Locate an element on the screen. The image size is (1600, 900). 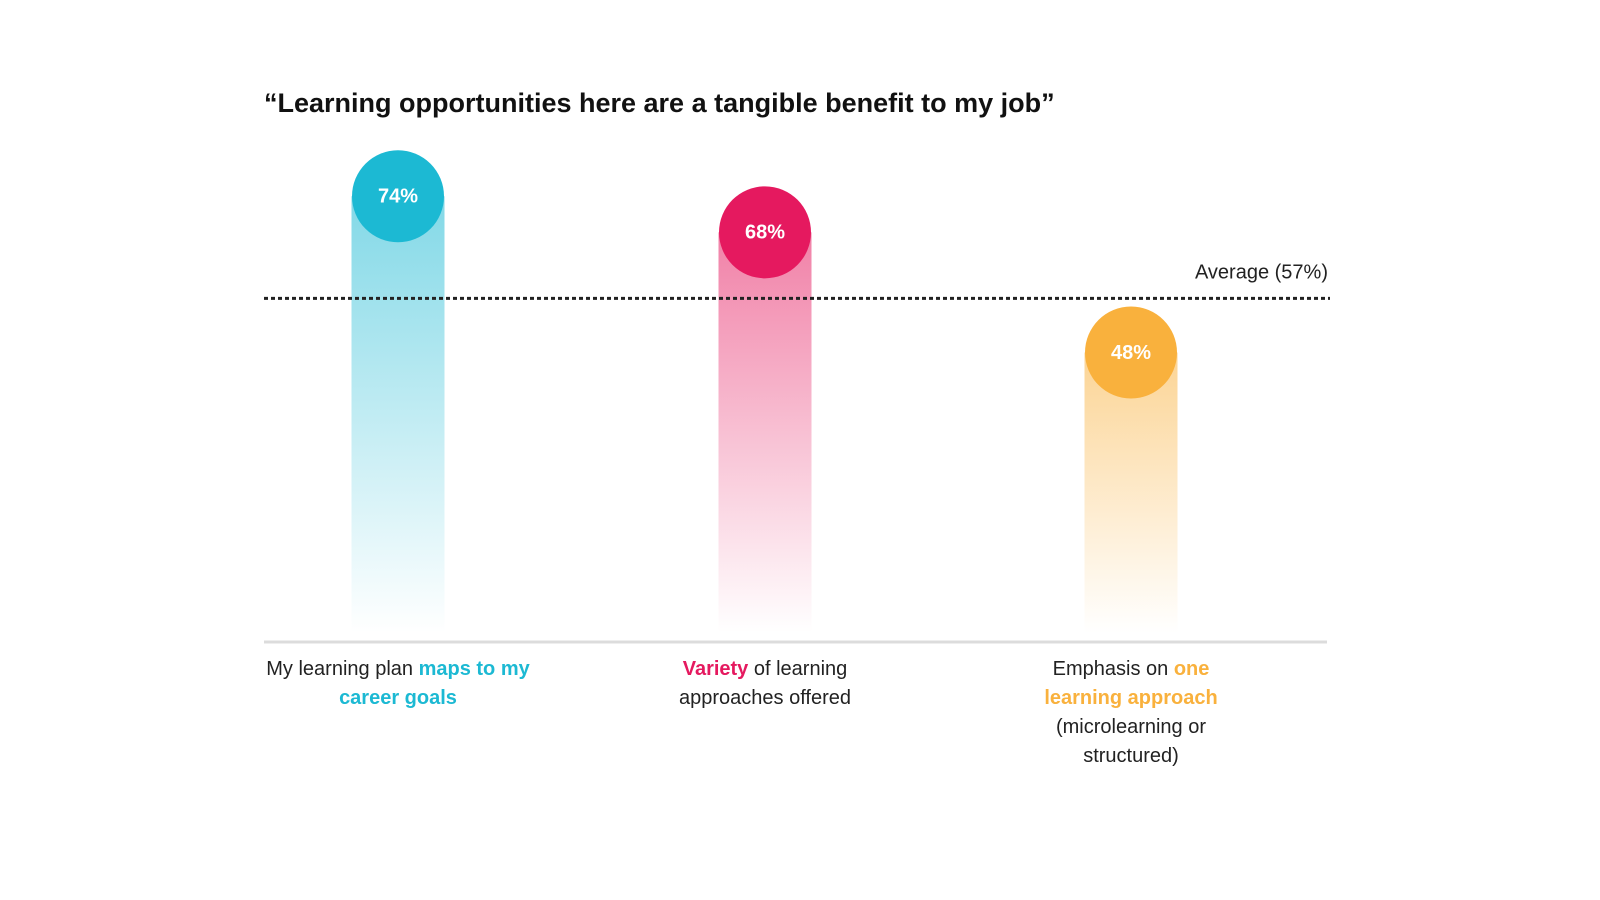
category-text: My learning plan is located at coordinates (340, 669).